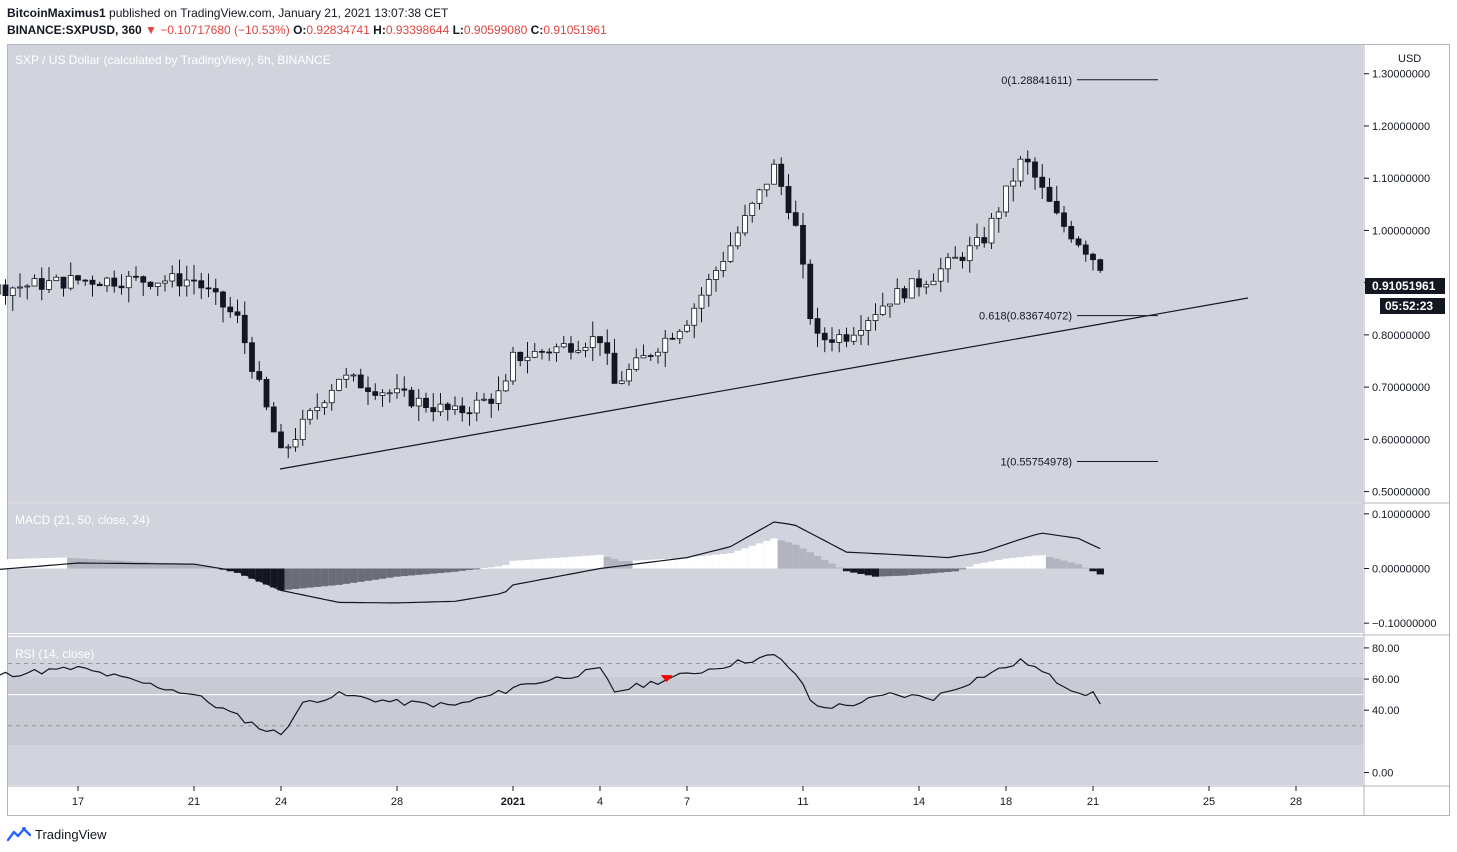  I want to click on macd-histogram, so click(552, 564).